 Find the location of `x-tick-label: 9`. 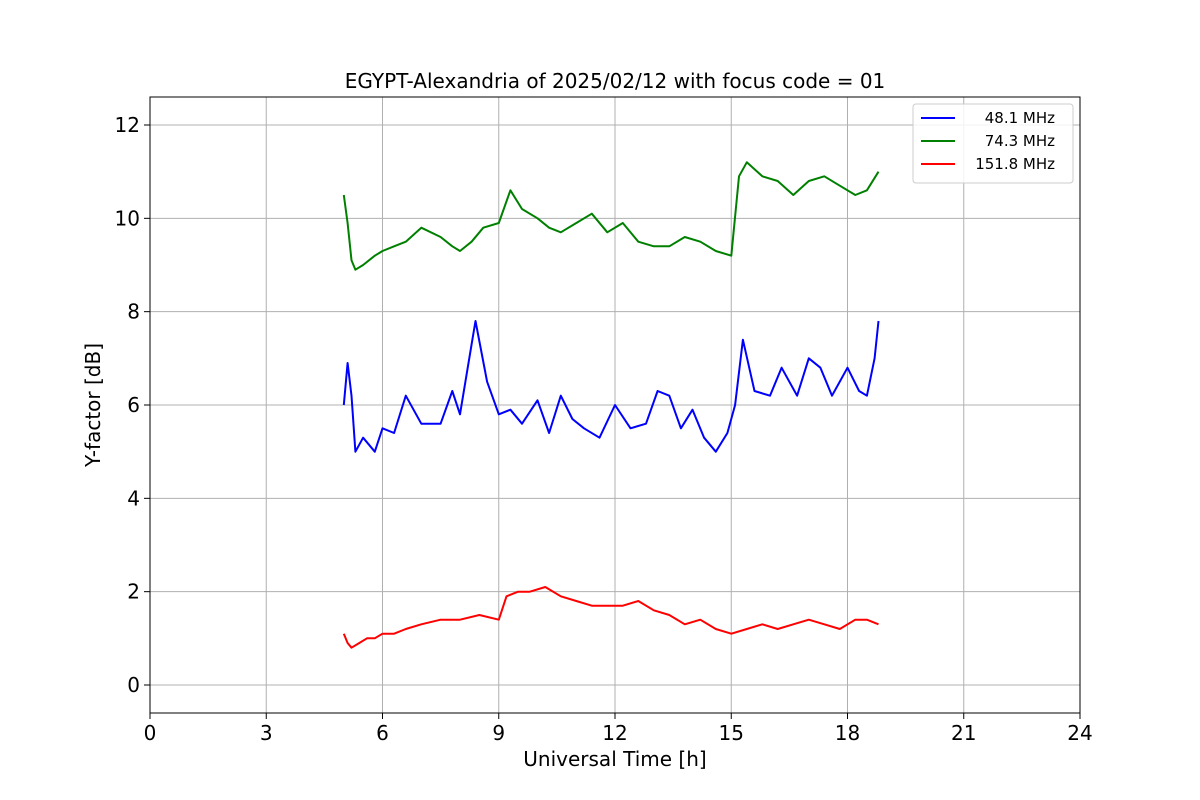

x-tick-label: 9 is located at coordinates (498, 733).